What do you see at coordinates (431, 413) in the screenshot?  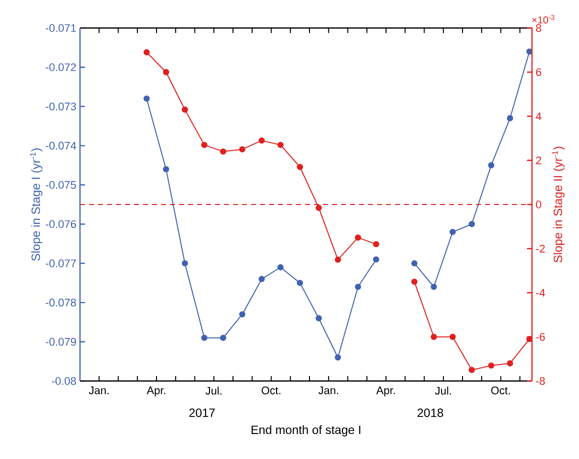 I see `text: 2018` at bounding box center [431, 413].